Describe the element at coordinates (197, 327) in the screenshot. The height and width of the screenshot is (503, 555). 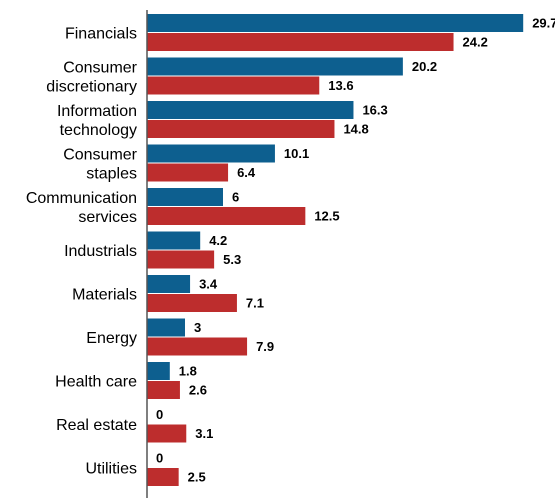
I see `value-label: 3` at that location.